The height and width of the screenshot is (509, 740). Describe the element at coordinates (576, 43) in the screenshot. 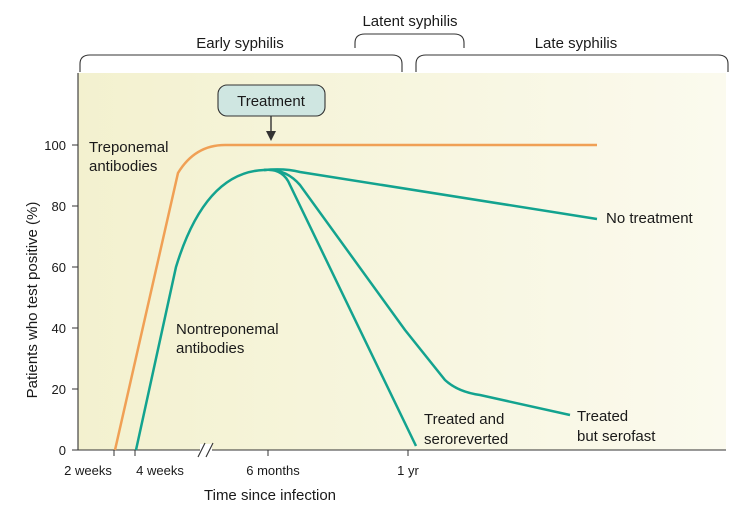

I see `stage-label-late: Late syphilis` at that location.